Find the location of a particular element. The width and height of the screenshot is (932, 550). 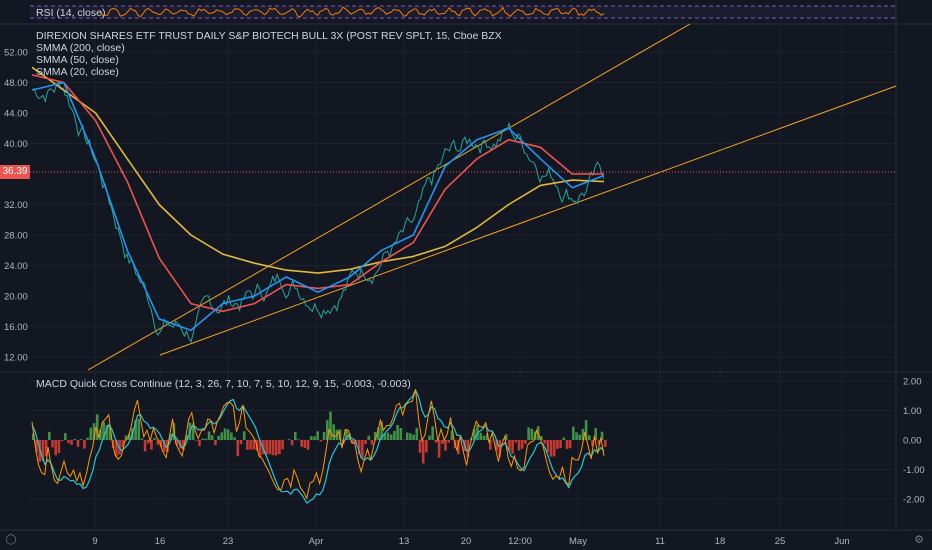

time-tick-label: 12:00 is located at coordinates (520, 541).